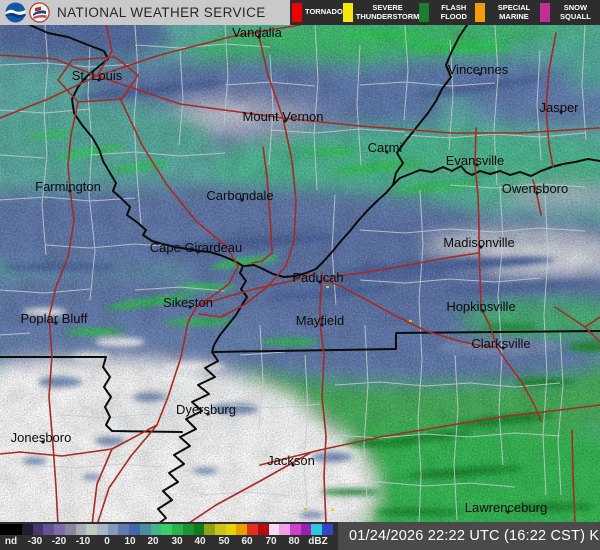  What do you see at coordinates (196, 247) in the screenshot?
I see `city-label: Cape Girardeau` at bounding box center [196, 247].